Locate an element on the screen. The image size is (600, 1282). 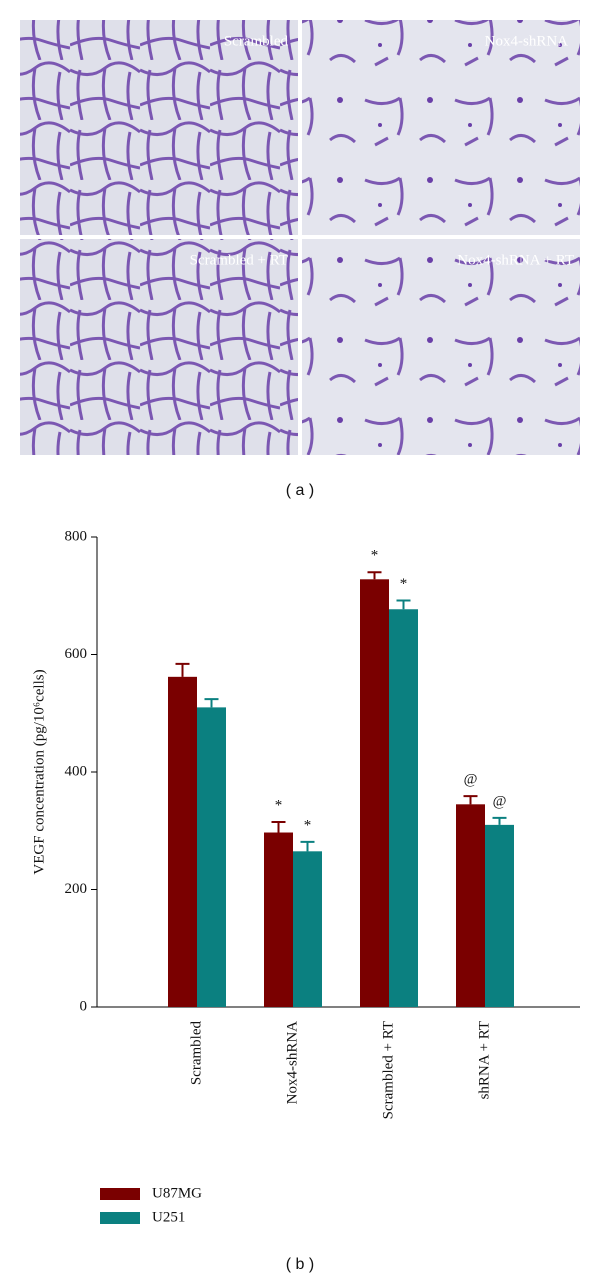
legend-label: U87MG is located at coordinates (177, 1193).